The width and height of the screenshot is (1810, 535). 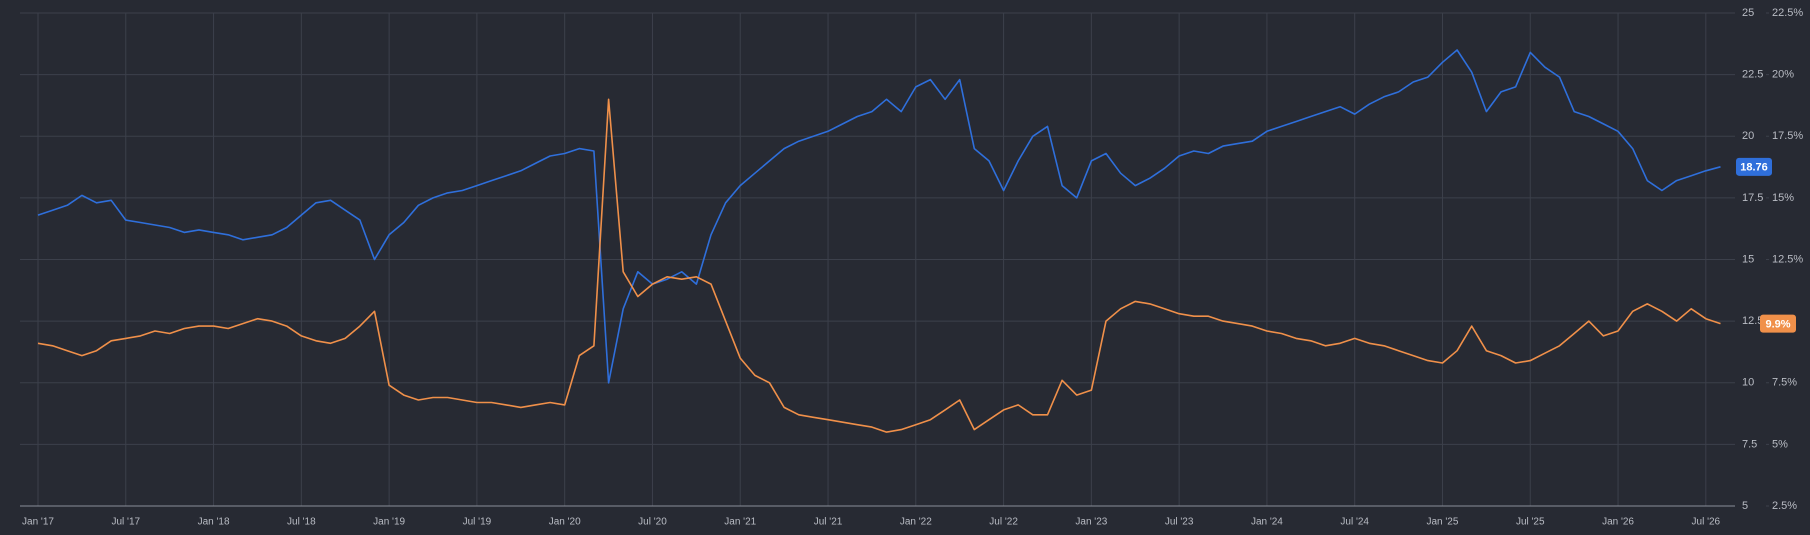 I want to click on y-tick-label: 22.5, so click(x=1752, y=75).